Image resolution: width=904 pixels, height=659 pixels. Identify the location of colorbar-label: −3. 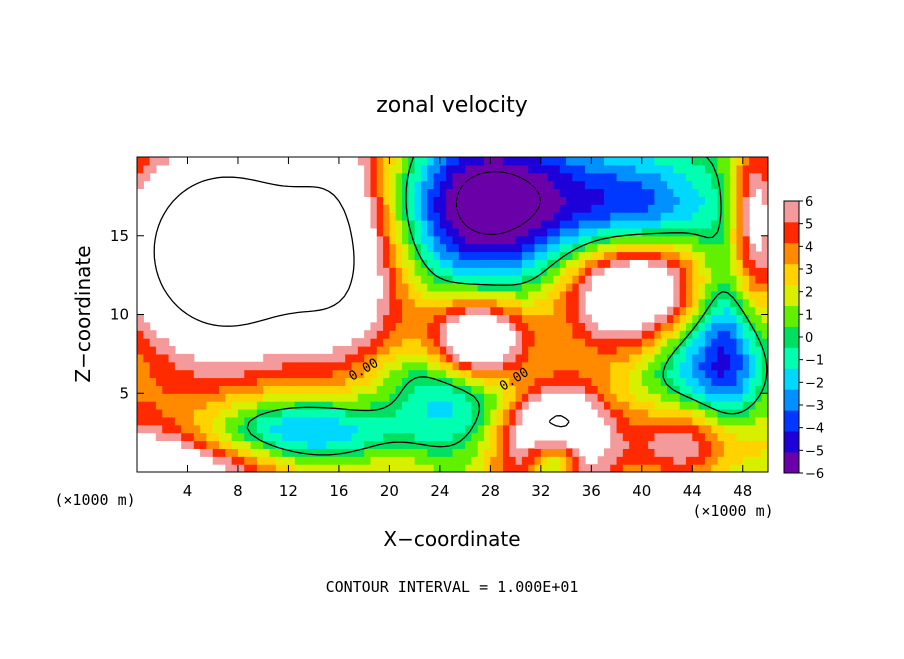
(814, 406).